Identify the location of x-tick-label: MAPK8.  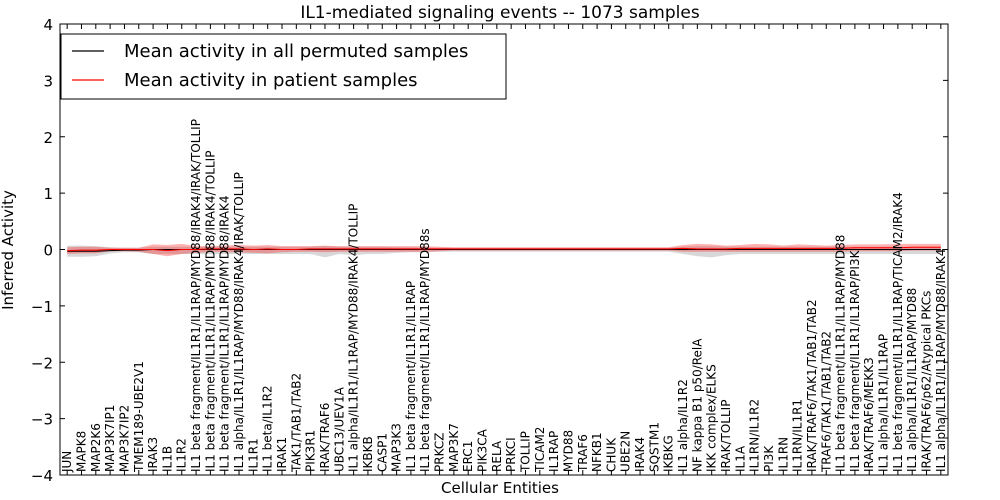
(82, 451).